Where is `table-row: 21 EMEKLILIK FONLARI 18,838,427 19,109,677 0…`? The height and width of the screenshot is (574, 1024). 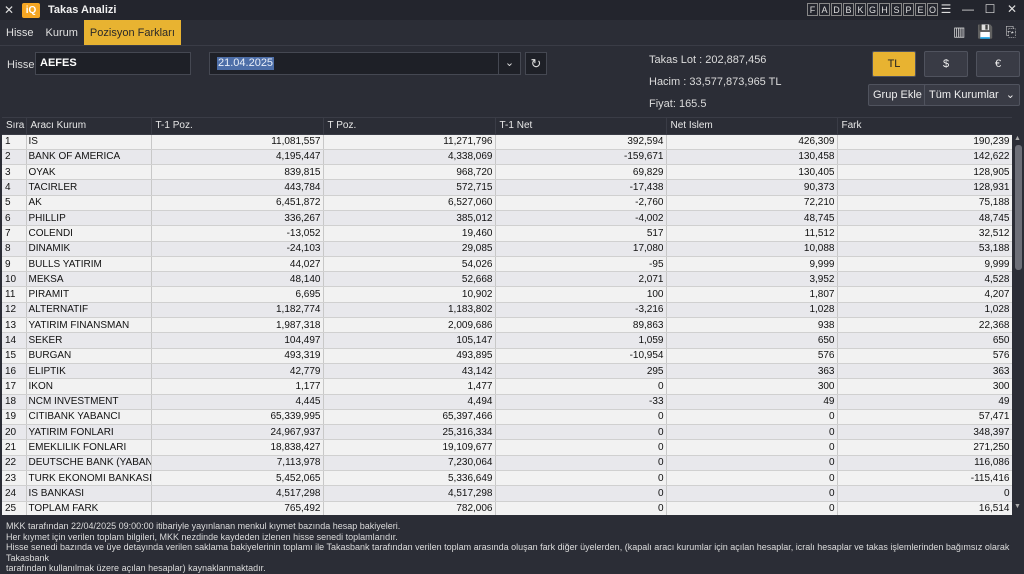 table-row: 21 EMEKLILIK FONLARI 18,838,427 19,109,677 0… is located at coordinates (507, 447).